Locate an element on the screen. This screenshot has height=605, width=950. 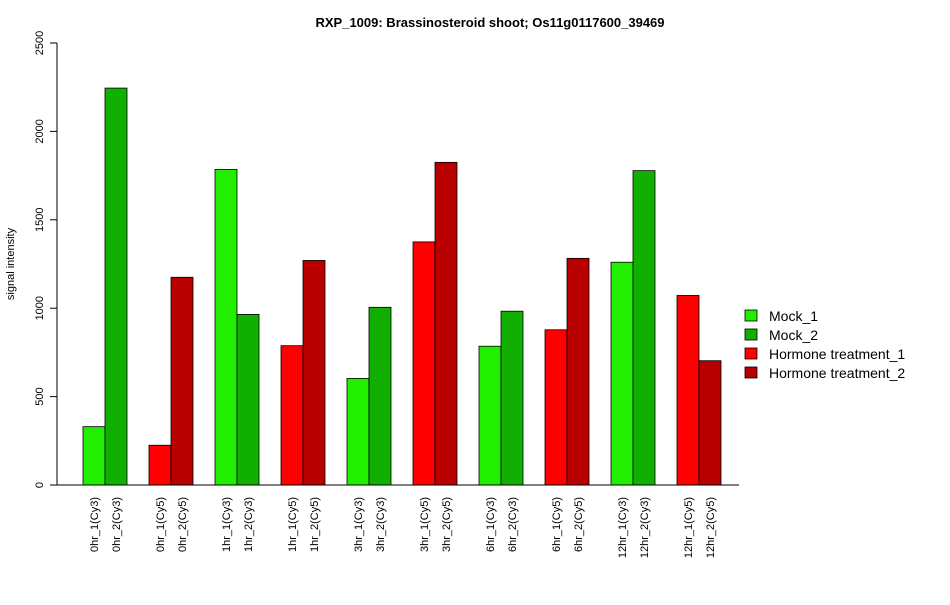
x-tick-label: 6hr_1(Cy5) is located at coordinates (557, 524).